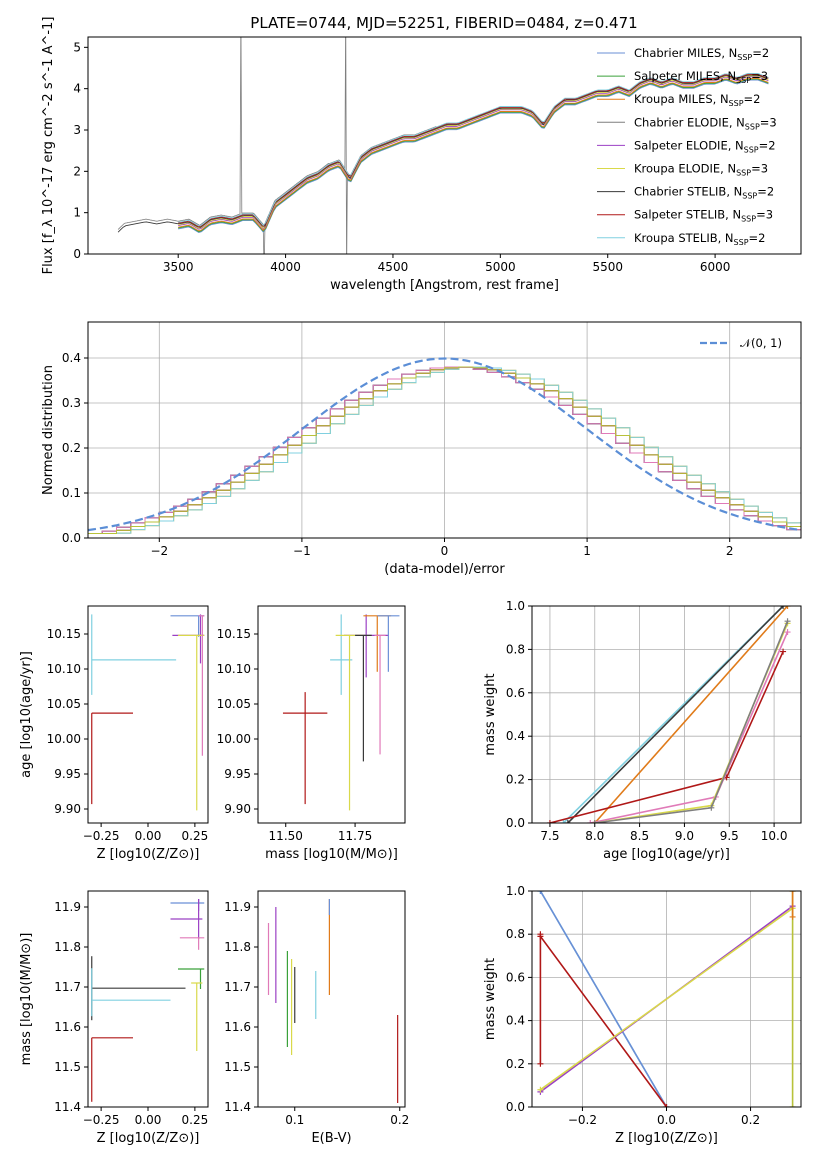 The height and width of the screenshot is (1170, 819). What do you see at coordinates (26, 714) in the screenshot?
I see `y-axis-label: age [log10(age/yr)]` at bounding box center [26, 714].